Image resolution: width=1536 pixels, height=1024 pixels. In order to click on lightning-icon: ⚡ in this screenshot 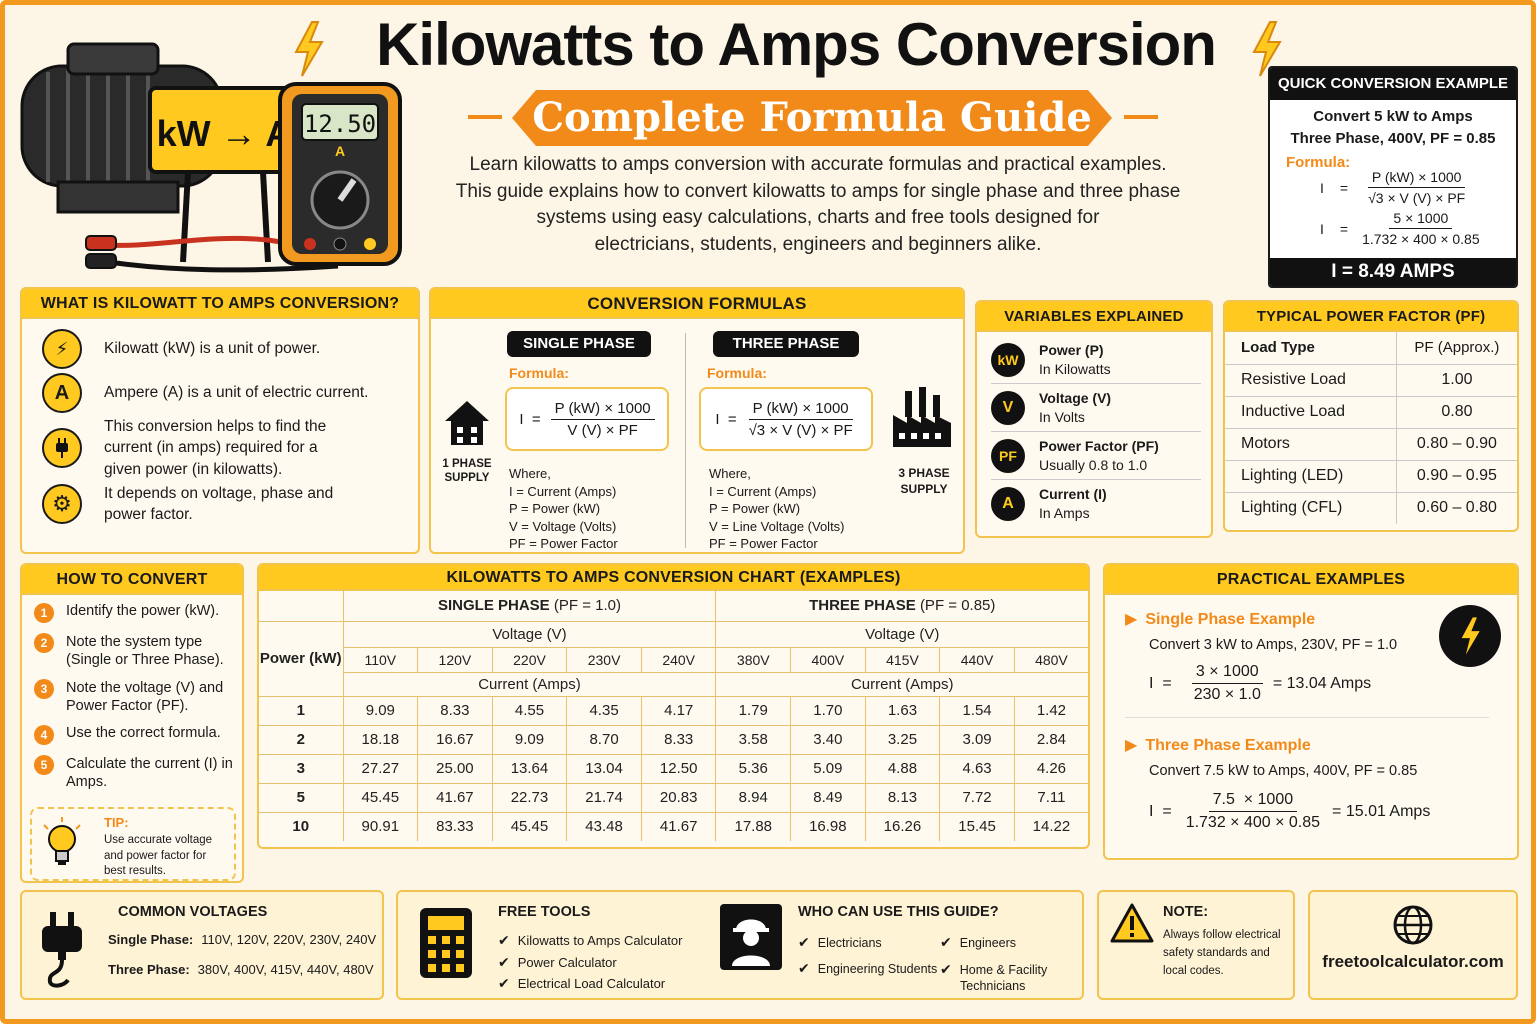, I will do `click(62, 349)`.